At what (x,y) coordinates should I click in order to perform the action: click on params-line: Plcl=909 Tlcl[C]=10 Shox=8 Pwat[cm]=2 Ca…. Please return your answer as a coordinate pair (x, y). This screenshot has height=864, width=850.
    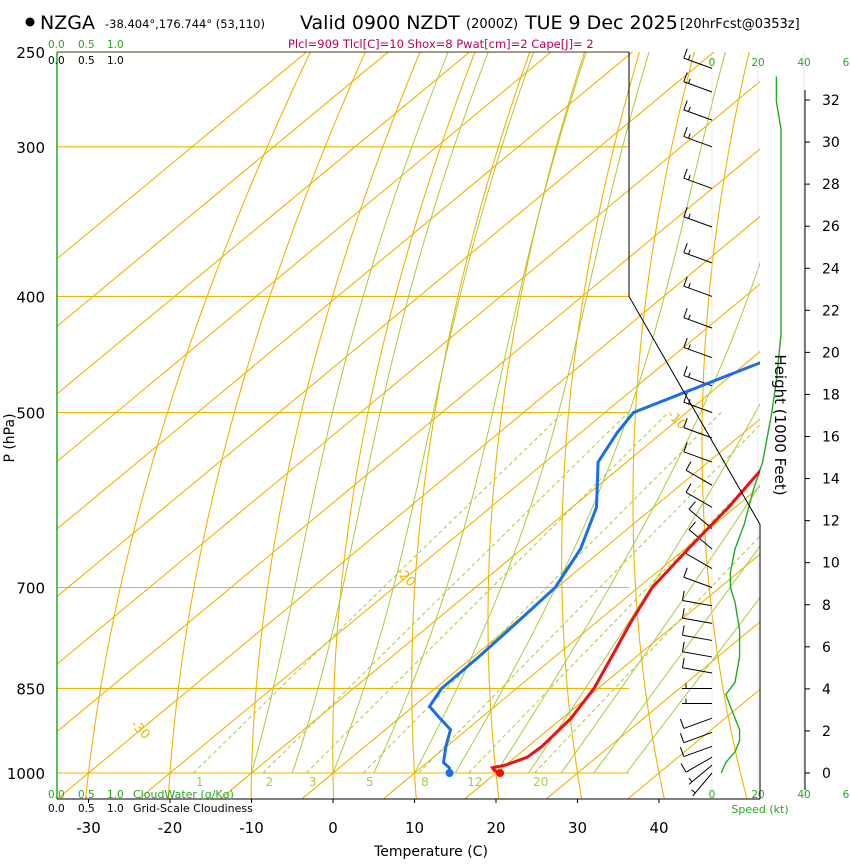
    Looking at the image, I should click on (441, 44).